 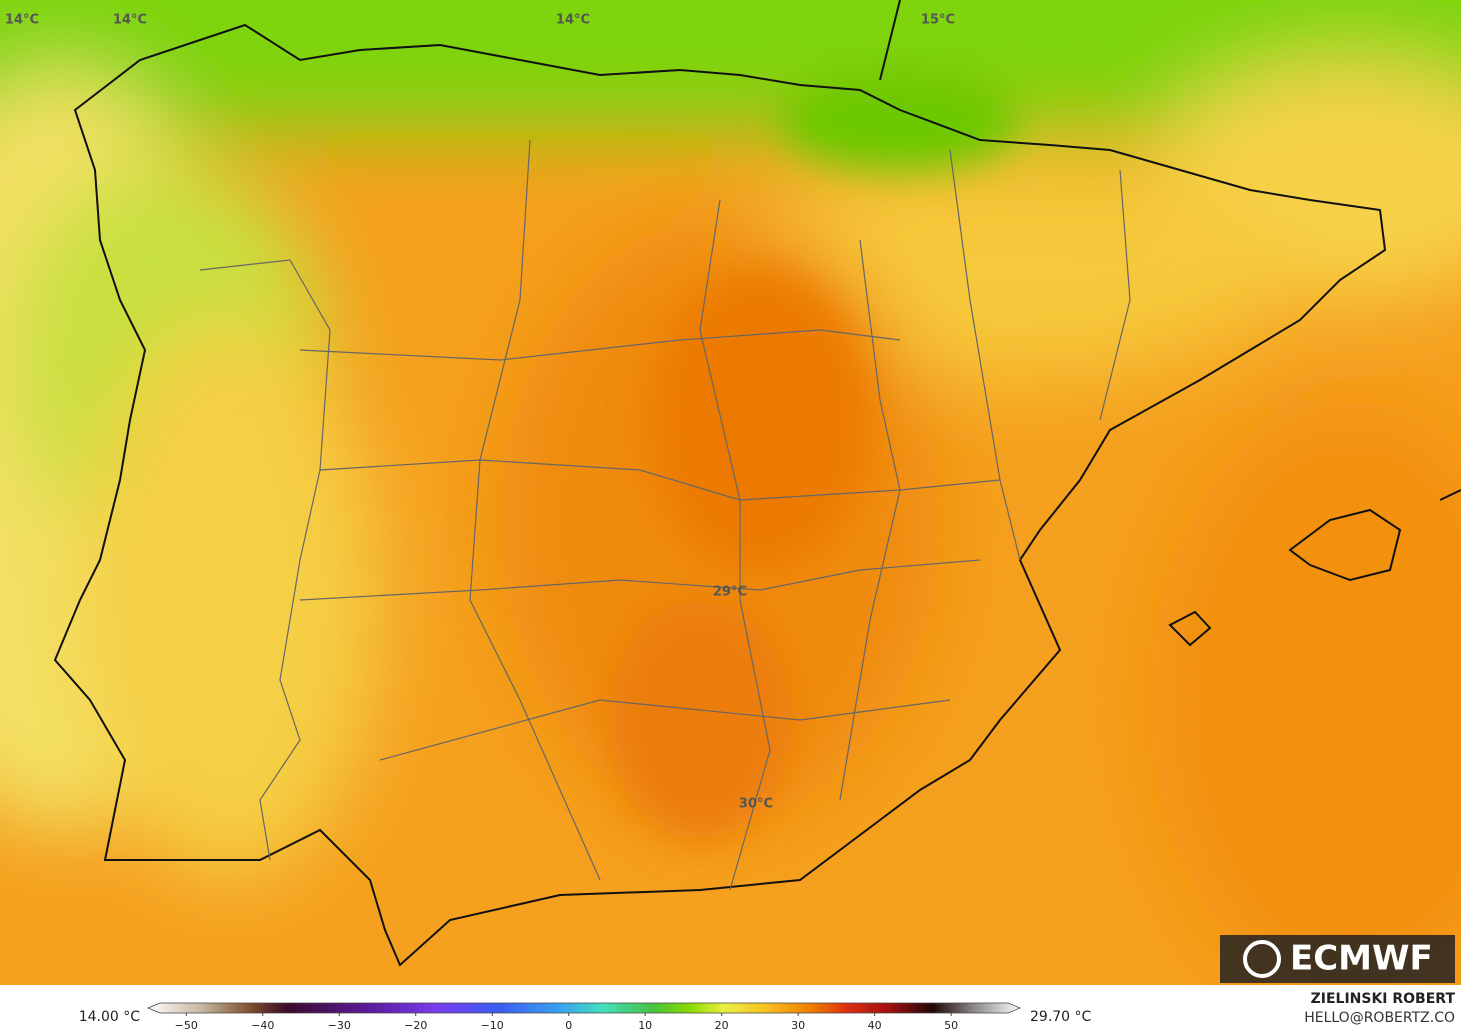 What do you see at coordinates (415, 1025) in the screenshot?
I see `colorbar-tick-label: −20` at bounding box center [415, 1025].